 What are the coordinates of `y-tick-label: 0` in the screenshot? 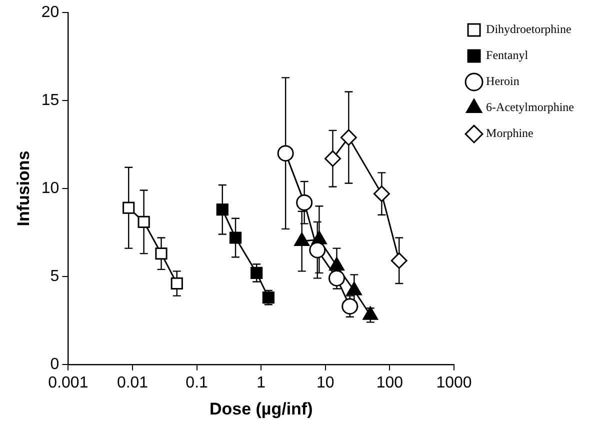 It's located at (55, 364).